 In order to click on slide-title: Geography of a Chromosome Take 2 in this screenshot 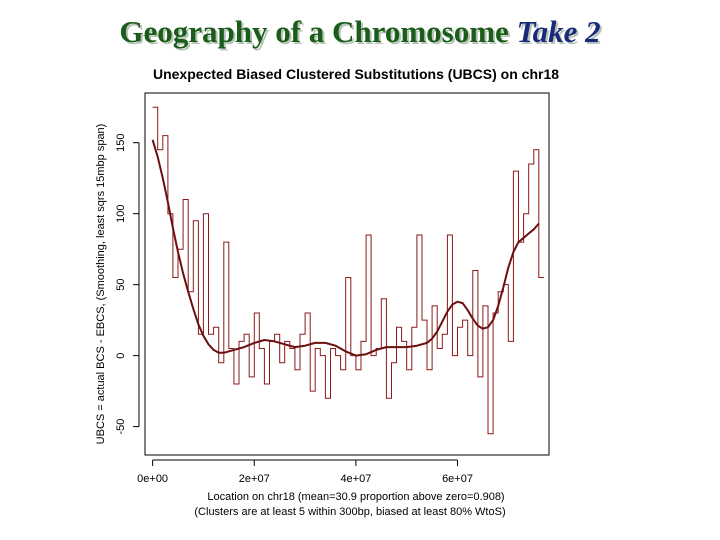, I will do `click(360, 32)`.